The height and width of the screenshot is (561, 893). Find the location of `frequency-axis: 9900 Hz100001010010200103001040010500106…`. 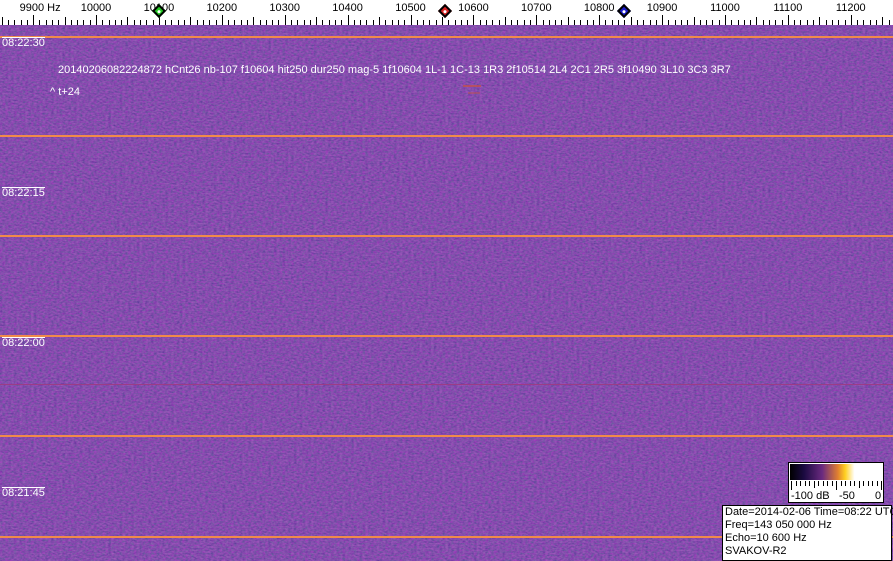

frequency-axis: 9900 Hz100001010010200103001040010500106… is located at coordinates (446, 12).